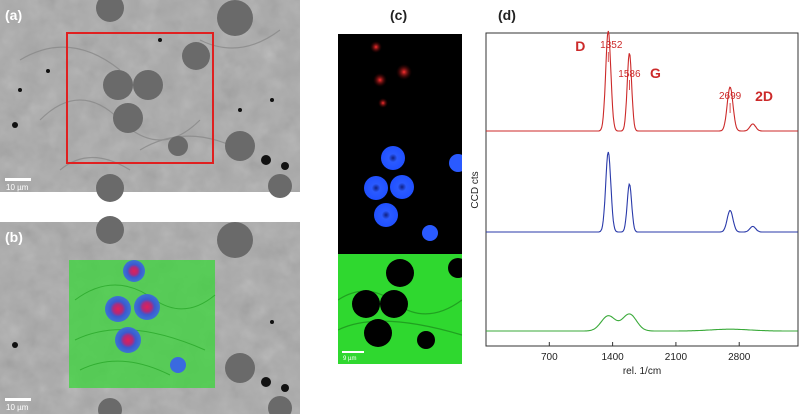 Image resolution: width=800 pixels, height=414 pixels. I want to click on panel-label-d: (d), so click(507, 15).